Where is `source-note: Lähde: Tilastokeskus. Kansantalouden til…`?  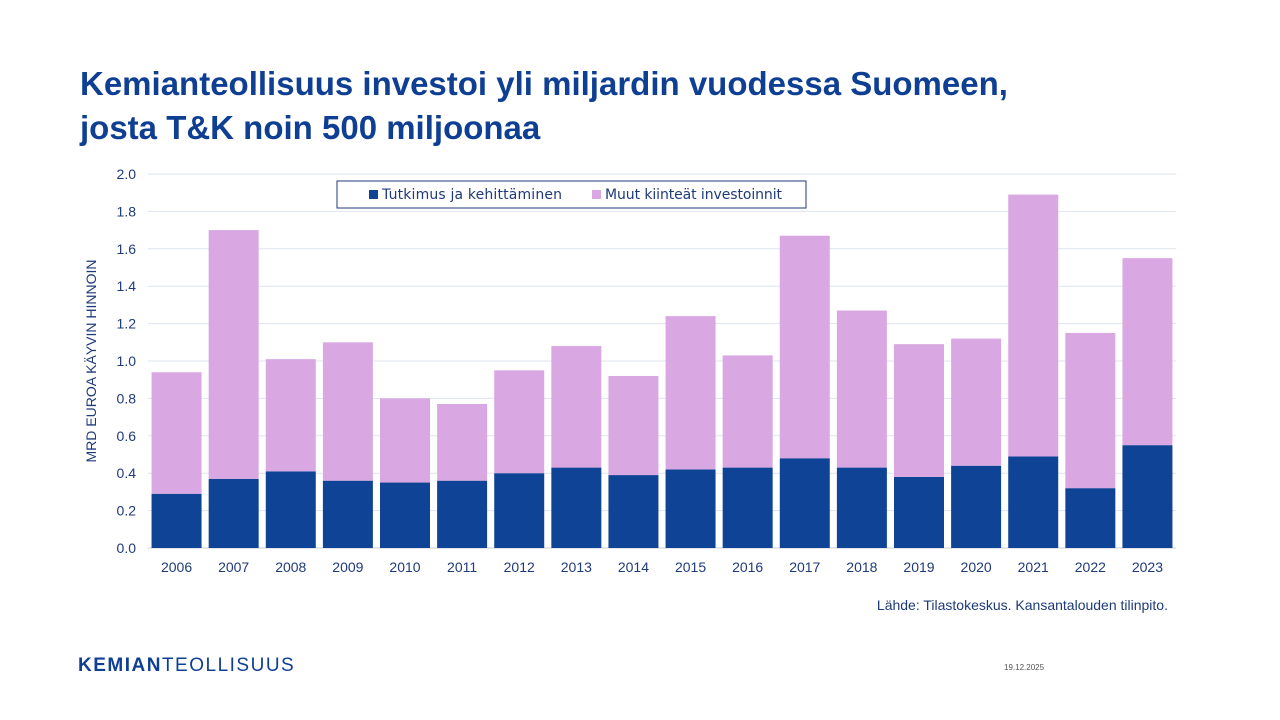 source-note: Lähde: Tilastokeskus. Kansantalouden til… is located at coordinates (1022, 605).